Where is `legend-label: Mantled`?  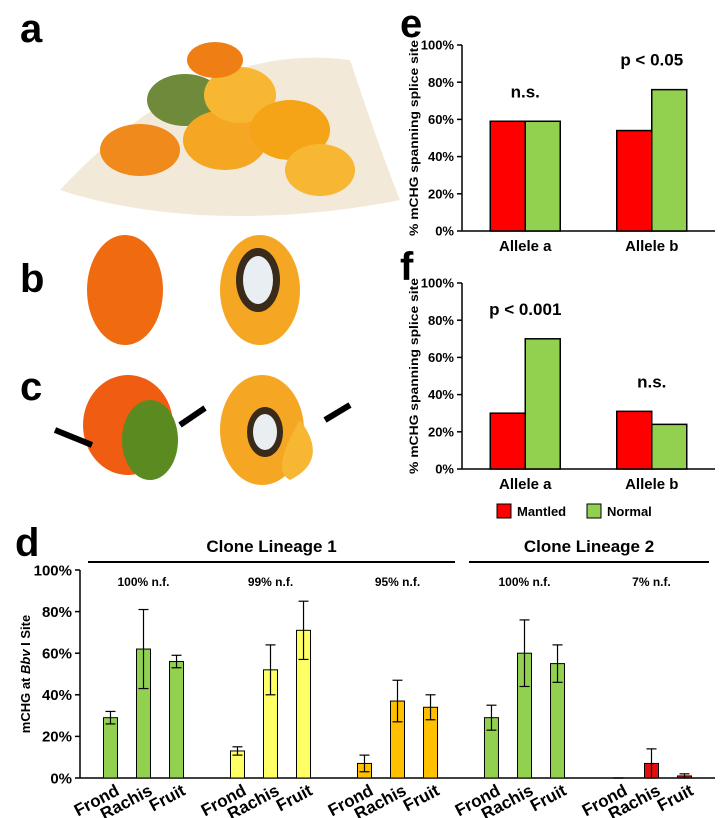 legend-label: Mantled is located at coordinates (541, 511).